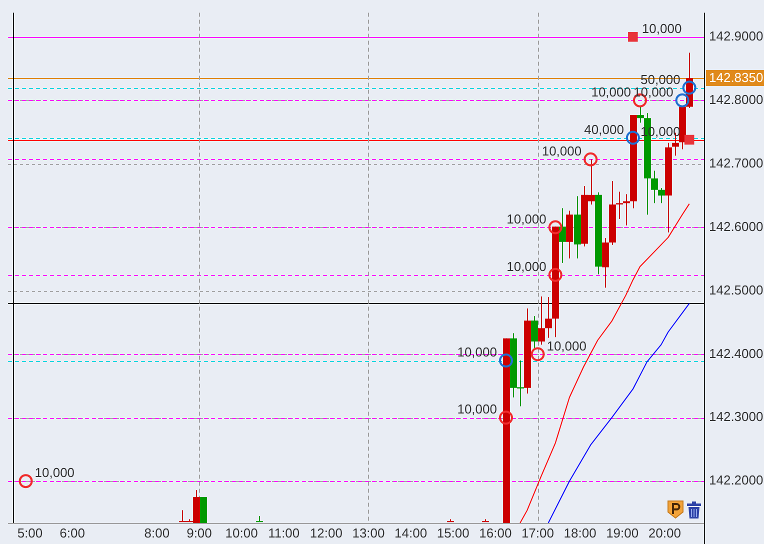  What do you see at coordinates (495, 532) in the screenshot?
I see `x-tick-label: 16:00` at bounding box center [495, 532].